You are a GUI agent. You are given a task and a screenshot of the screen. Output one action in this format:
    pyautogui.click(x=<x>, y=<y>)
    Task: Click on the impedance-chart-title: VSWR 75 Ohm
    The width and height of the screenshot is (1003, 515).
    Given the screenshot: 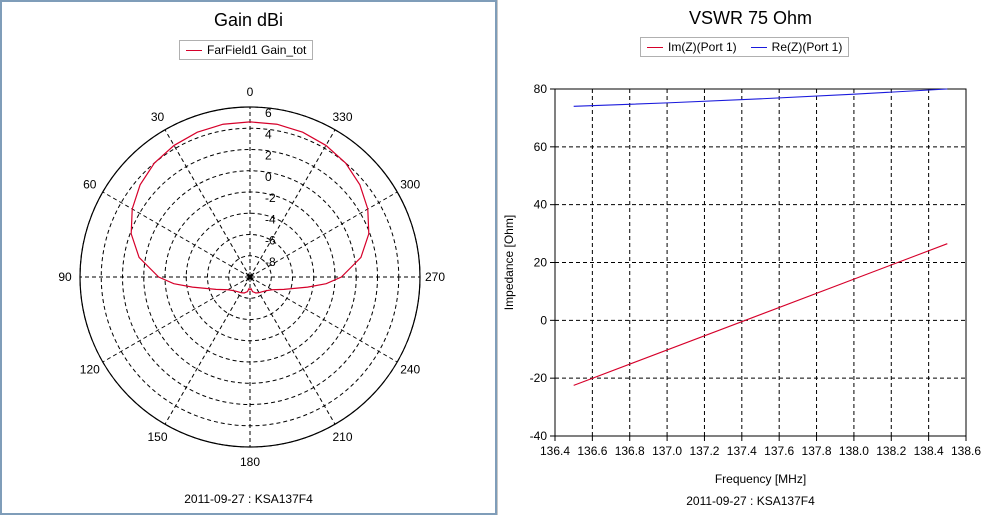 What is the action you would take?
    pyautogui.click(x=750, y=18)
    